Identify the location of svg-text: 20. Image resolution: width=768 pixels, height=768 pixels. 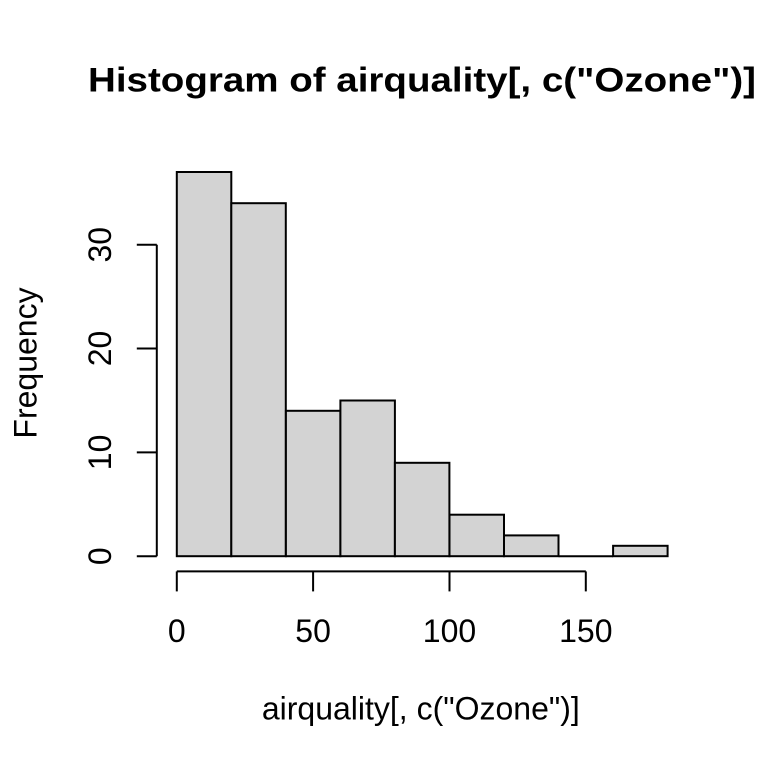
(100, 349).